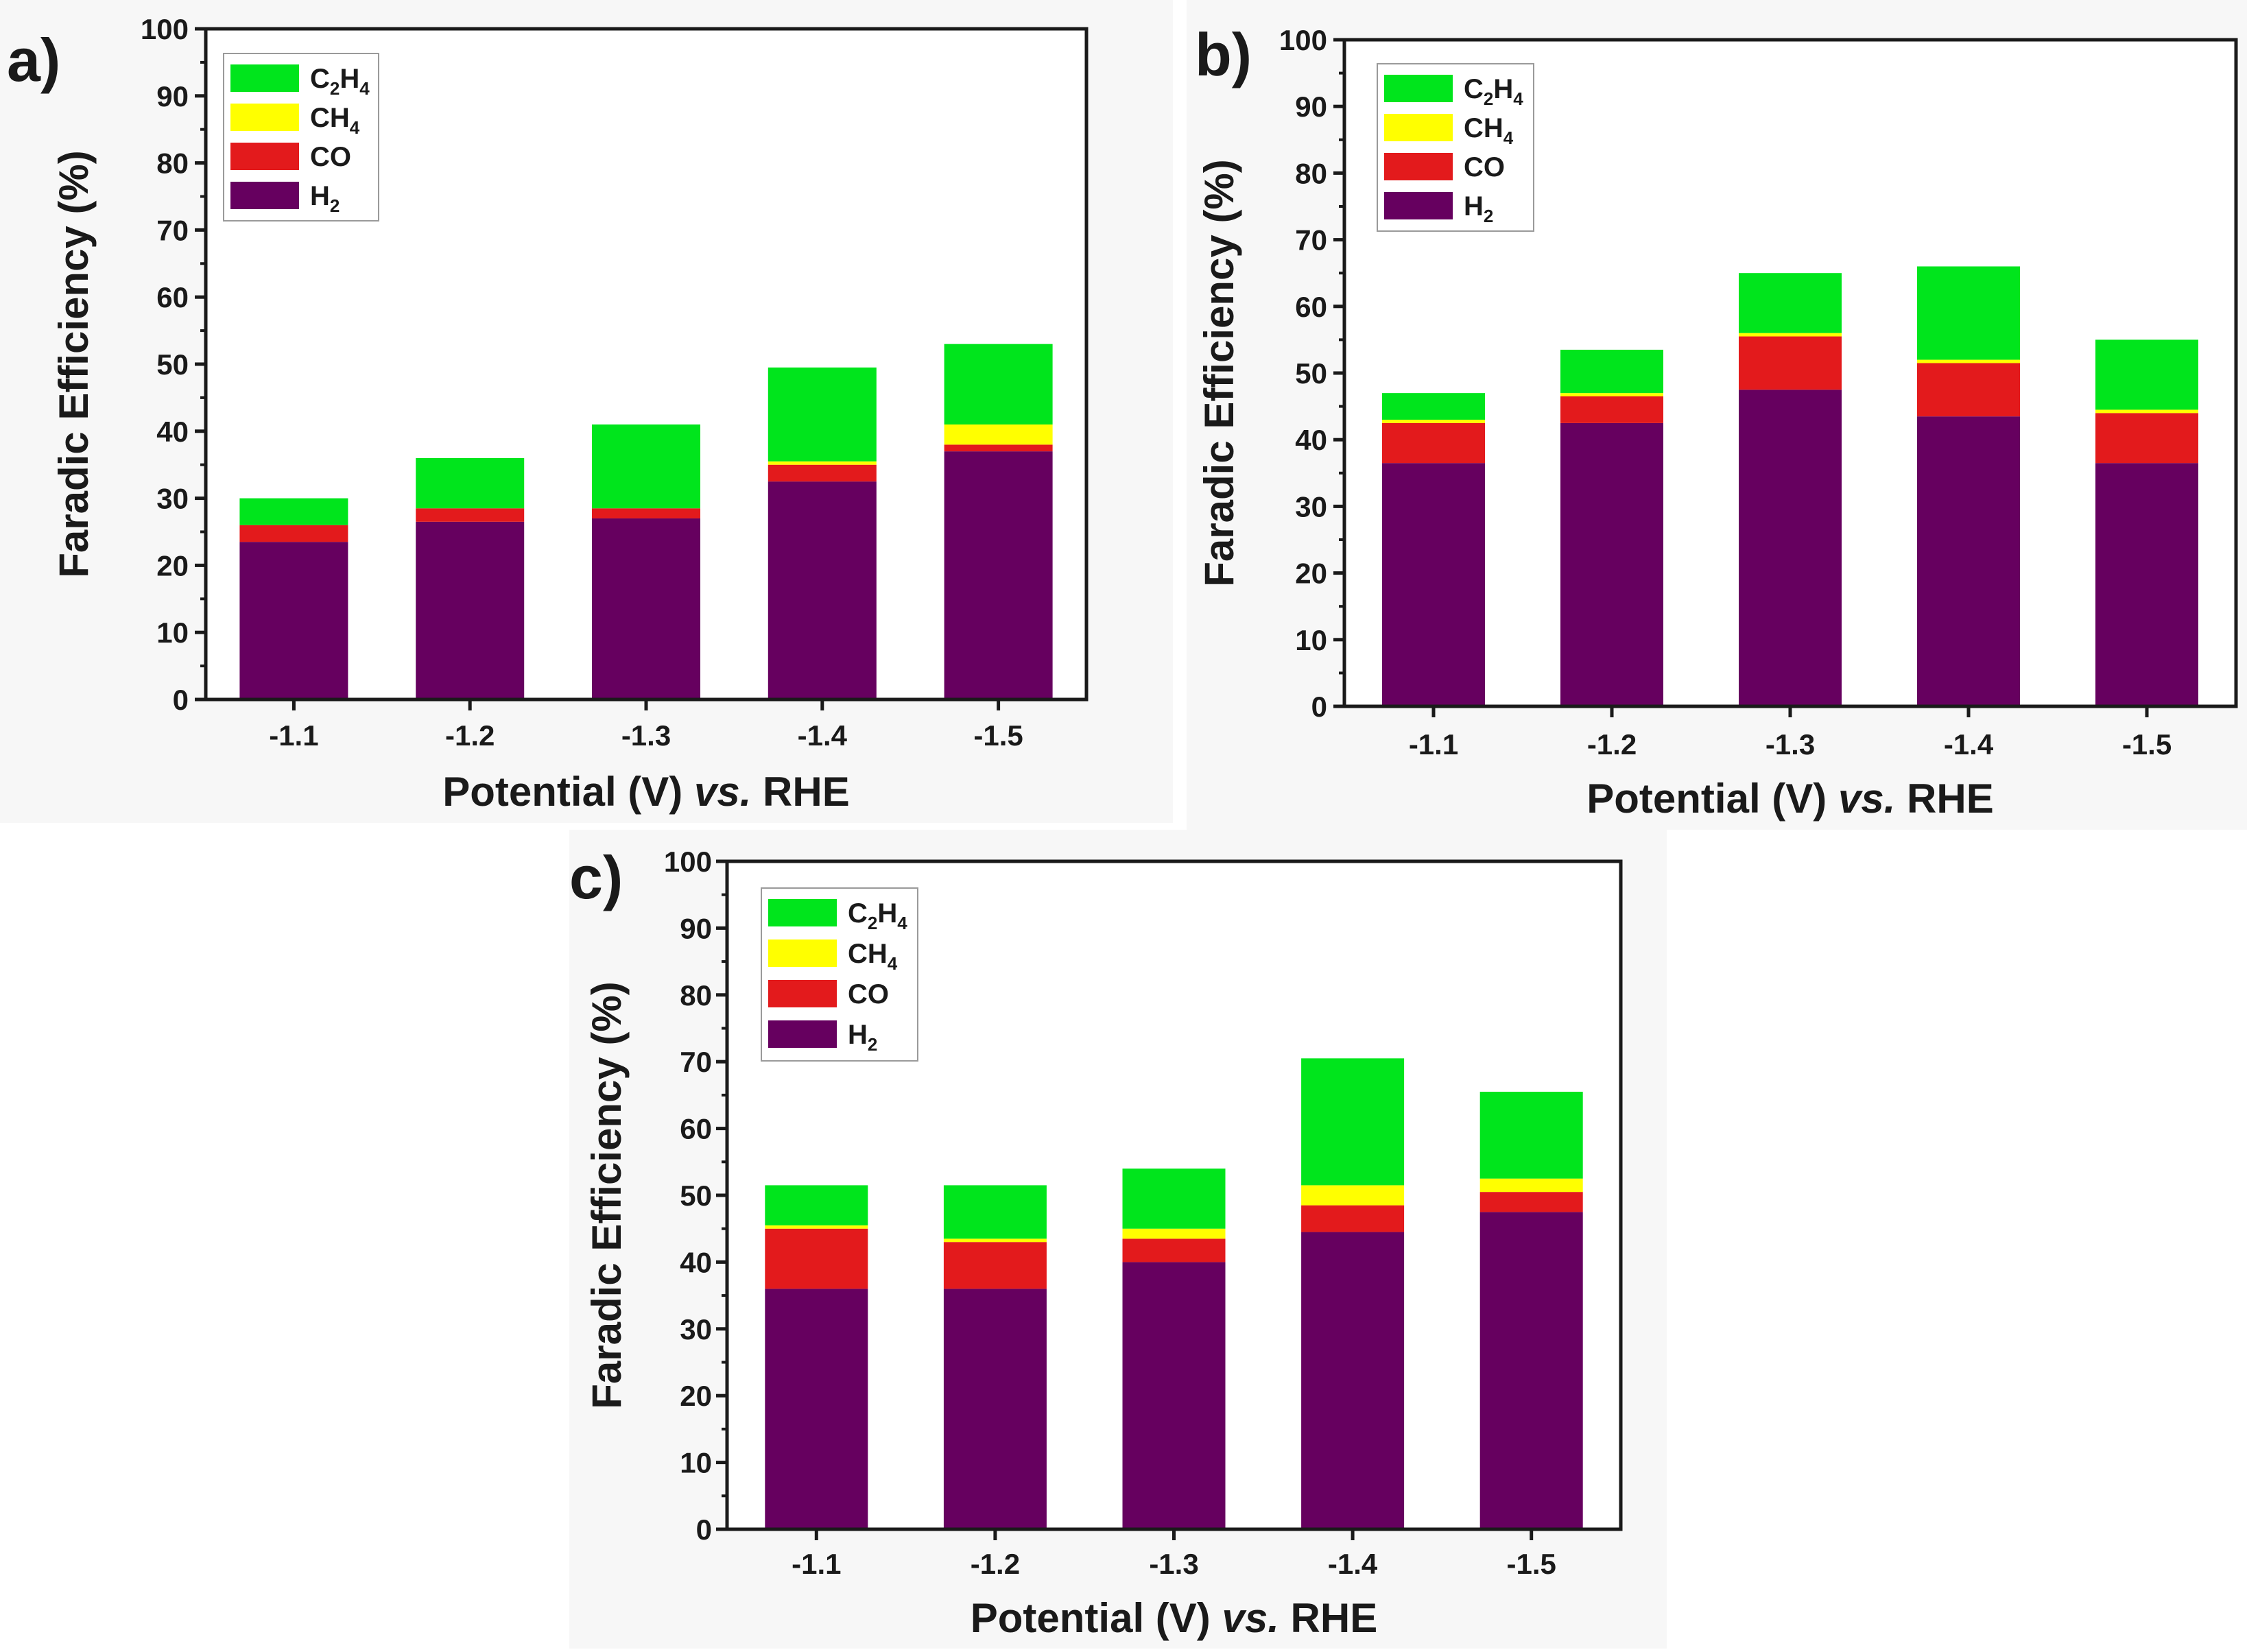  What do you see at coordinates (1174, 1618) in the screenshot?
I see `x-axis-title-c: Potential (V) vs. RHE` at bounding box center [1174, 1618].